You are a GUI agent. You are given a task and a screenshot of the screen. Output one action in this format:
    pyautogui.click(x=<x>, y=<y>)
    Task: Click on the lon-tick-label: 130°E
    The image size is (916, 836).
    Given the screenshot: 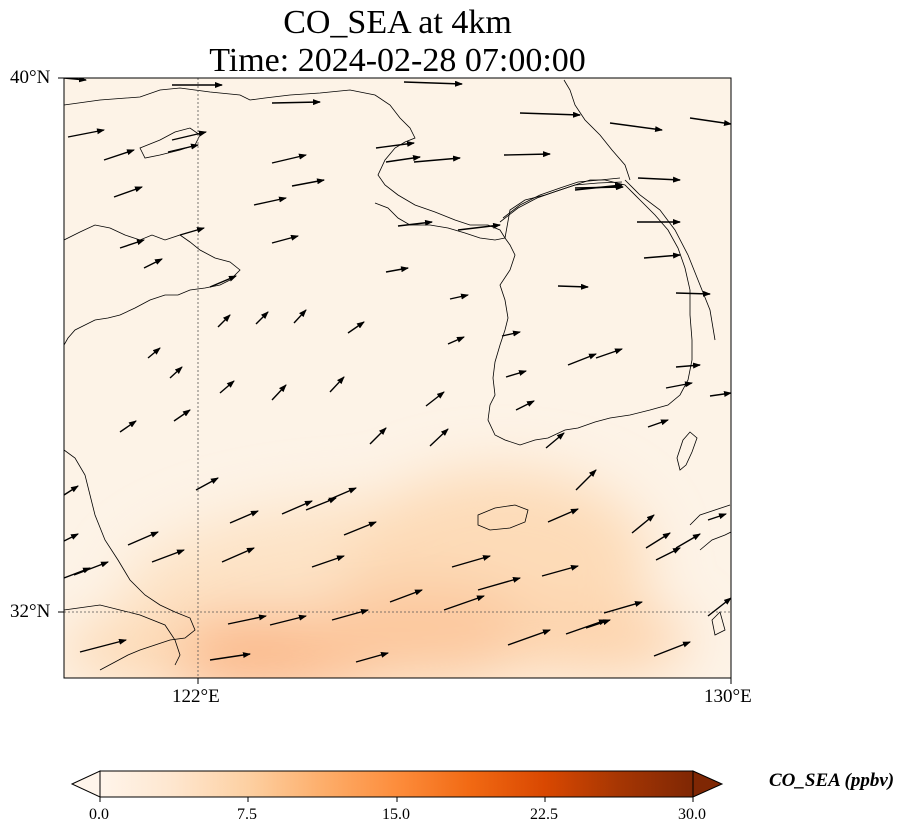 What is the action you would take?
    pyautogui.click(x=728, y=696)
    